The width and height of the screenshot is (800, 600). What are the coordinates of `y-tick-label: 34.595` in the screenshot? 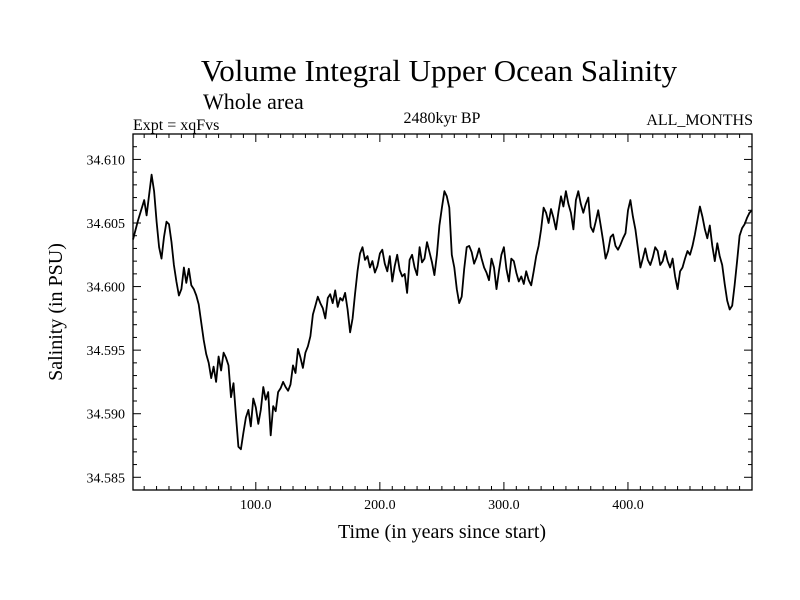 It's located at (106, 351).